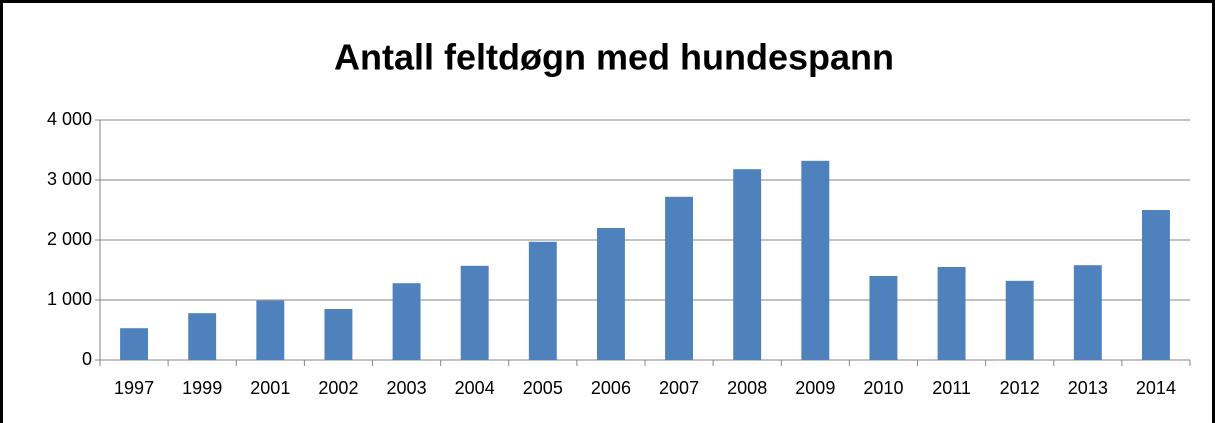 The height and width of the screenshot is (423, 1215). Describe the element at coordinates (69, 179) in the screenshot. I see `y-tick-label: 3 000` at that location.